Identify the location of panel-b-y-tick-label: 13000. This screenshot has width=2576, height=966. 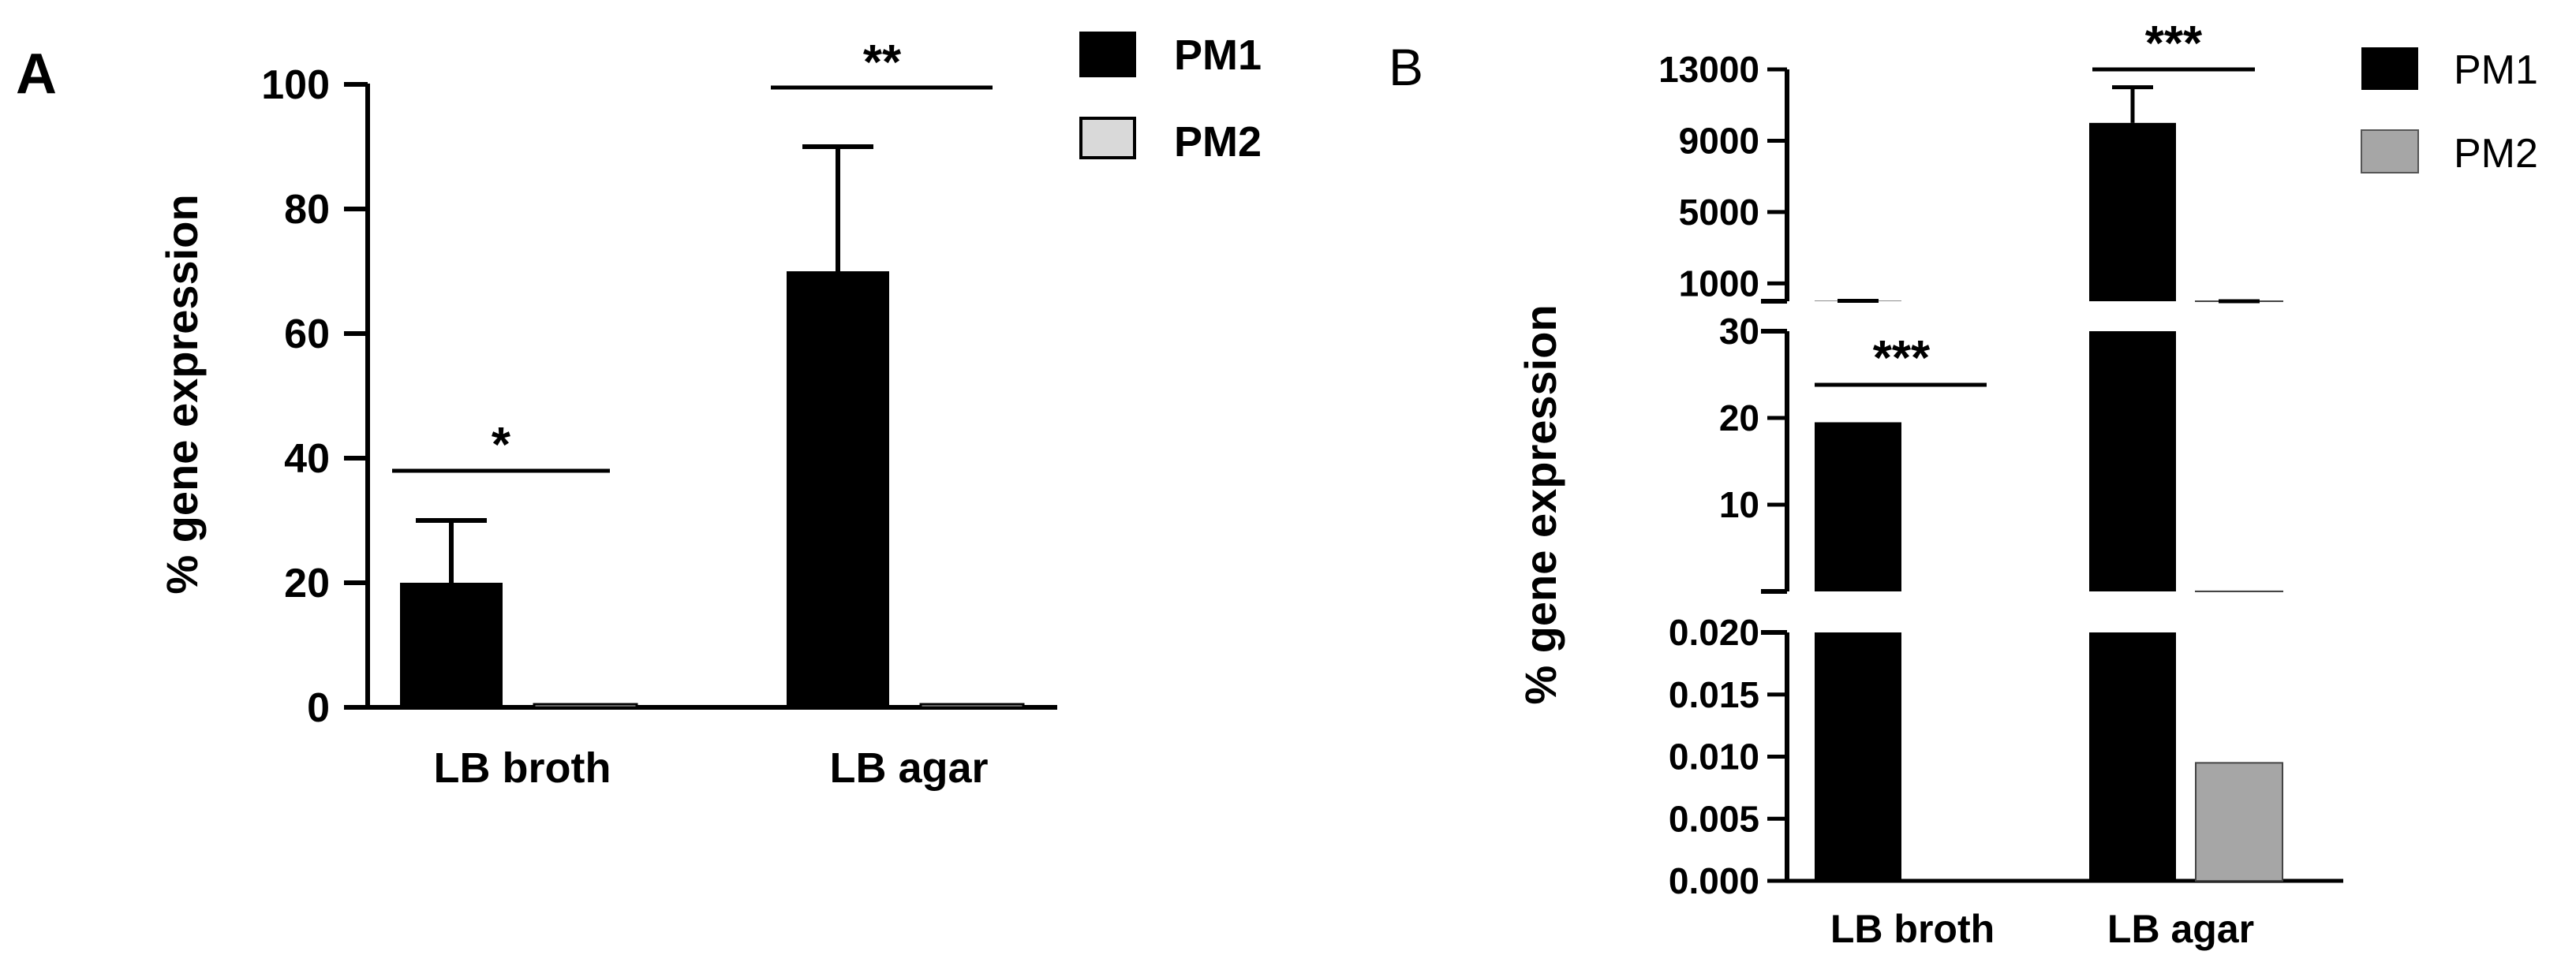
(1708, 69).